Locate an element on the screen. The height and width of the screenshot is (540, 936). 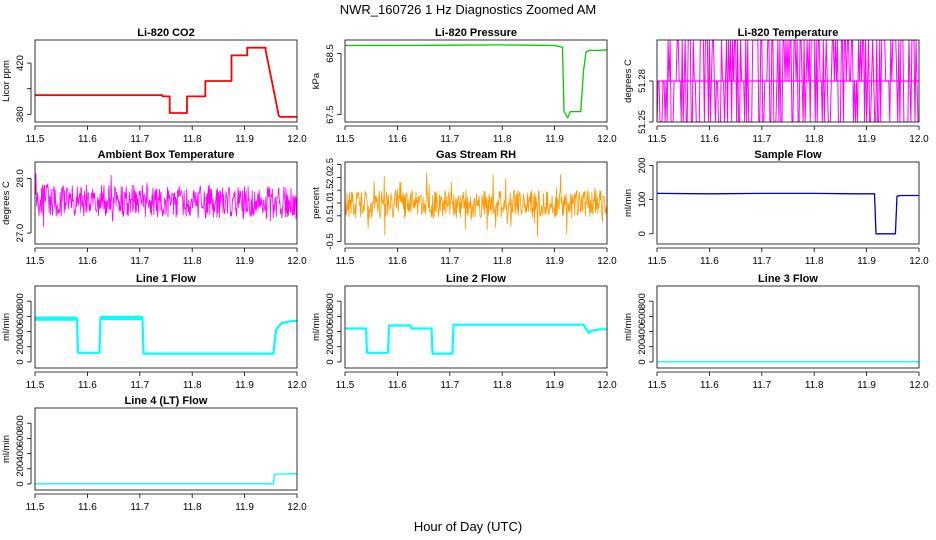
panel-sample-flow-data is located at coordinates (788, 213).